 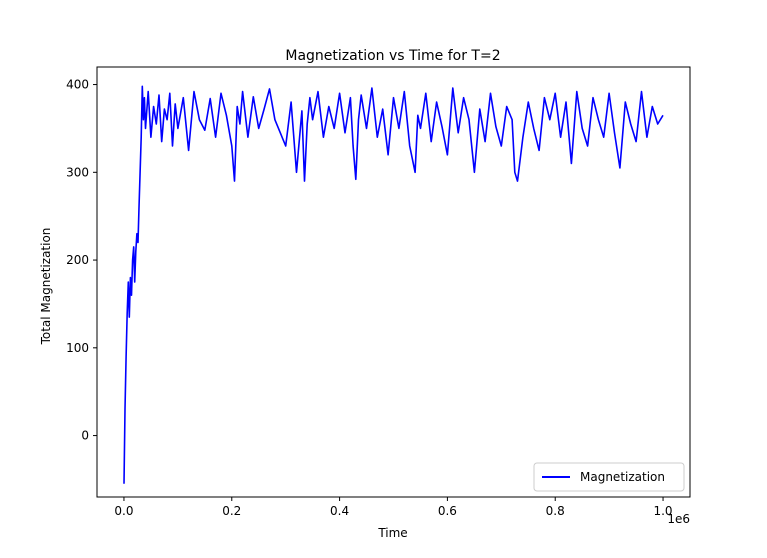 What do you see at coordinates (392, 533) in the screenshot?
I see `x-axis-label: Time` at bounding box center [392, 533].